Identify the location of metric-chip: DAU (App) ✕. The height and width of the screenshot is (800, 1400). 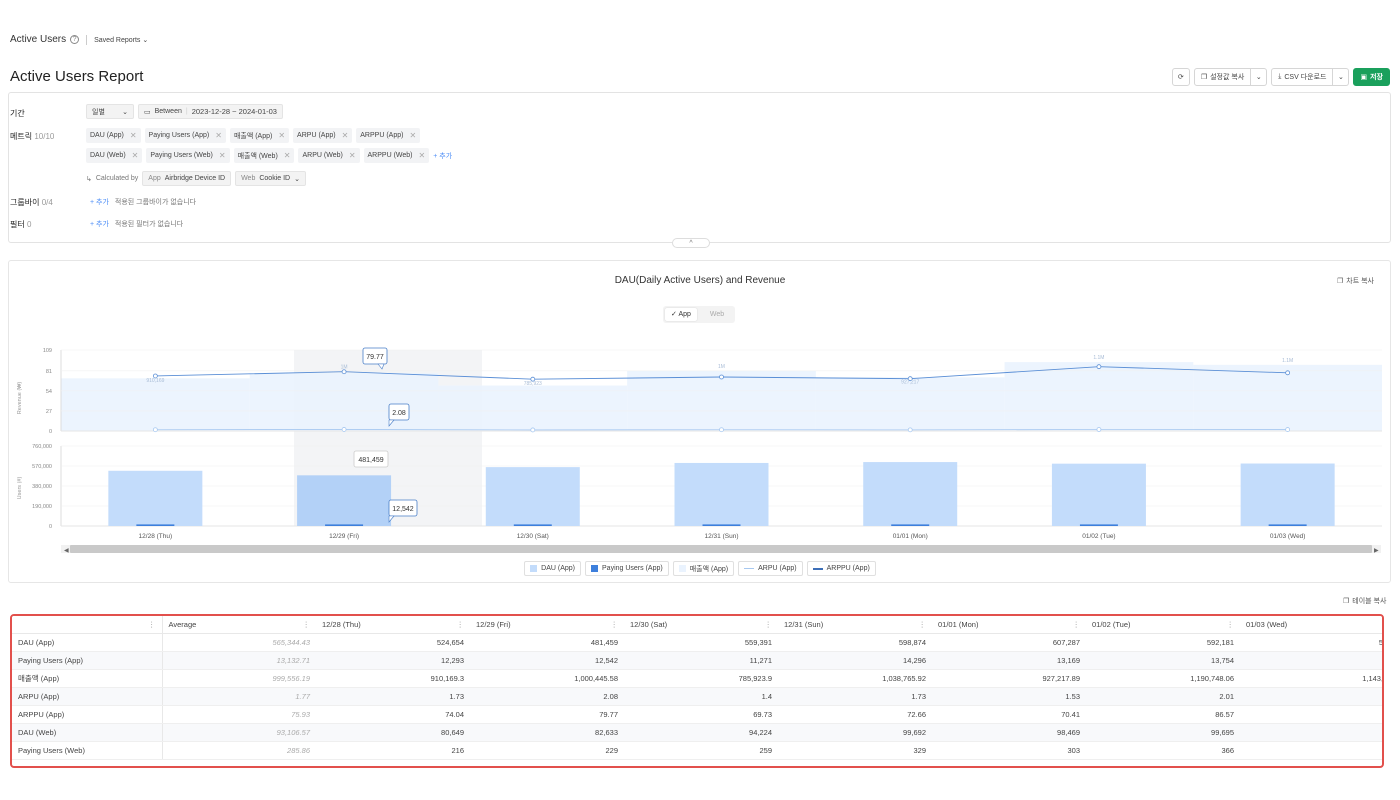
(113, 135).